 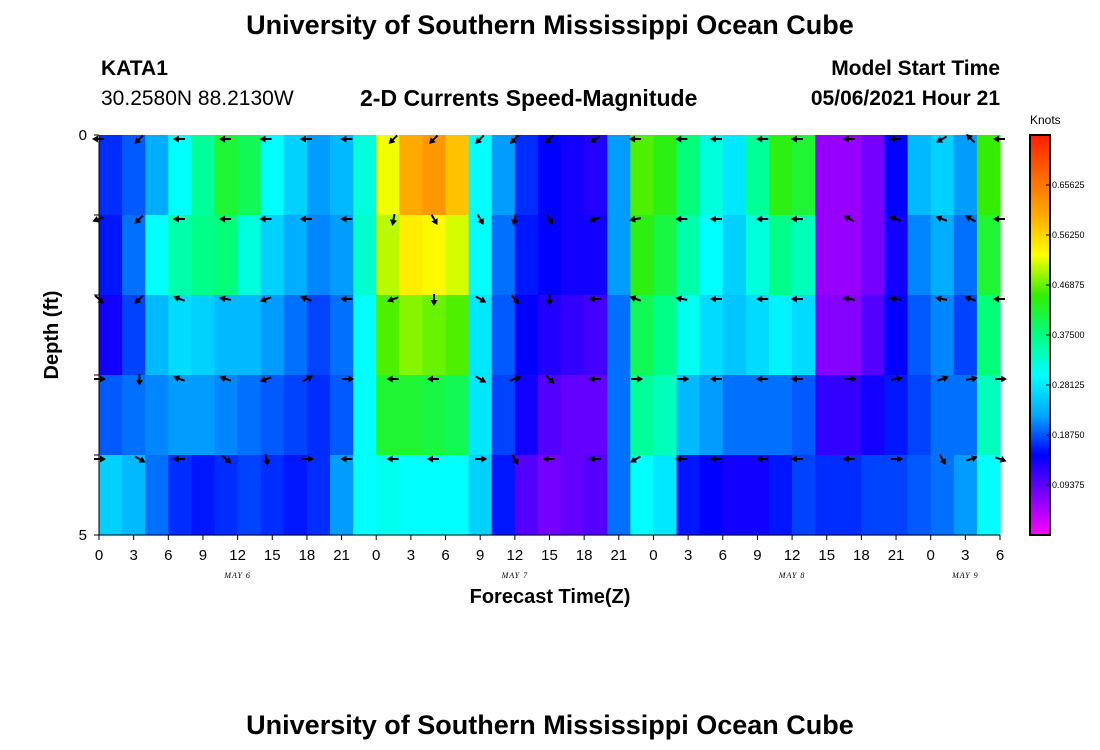 What do you see at coordinates (792, 575) in the screenshot?
I see `day-label: MAY 8` at bounding box center [792, 575].